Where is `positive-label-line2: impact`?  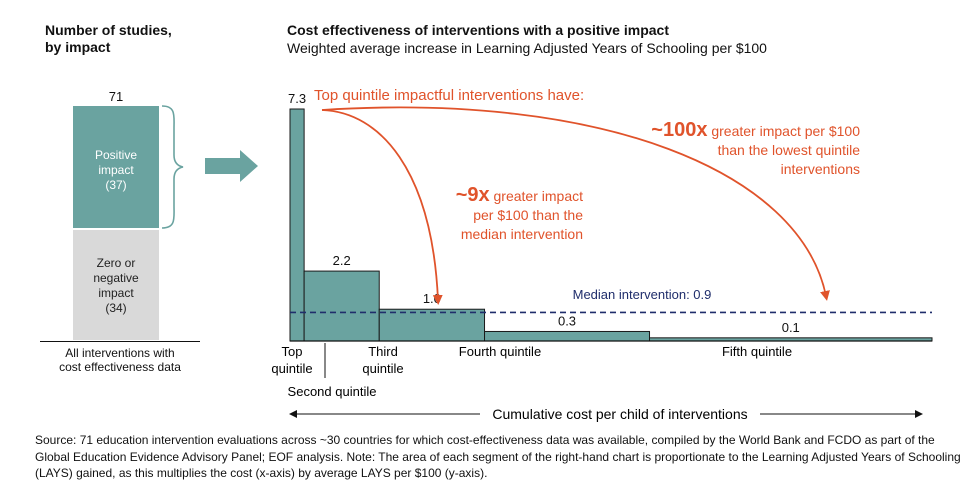 positive-label-line2: impact is located at coordinates (116, 170).